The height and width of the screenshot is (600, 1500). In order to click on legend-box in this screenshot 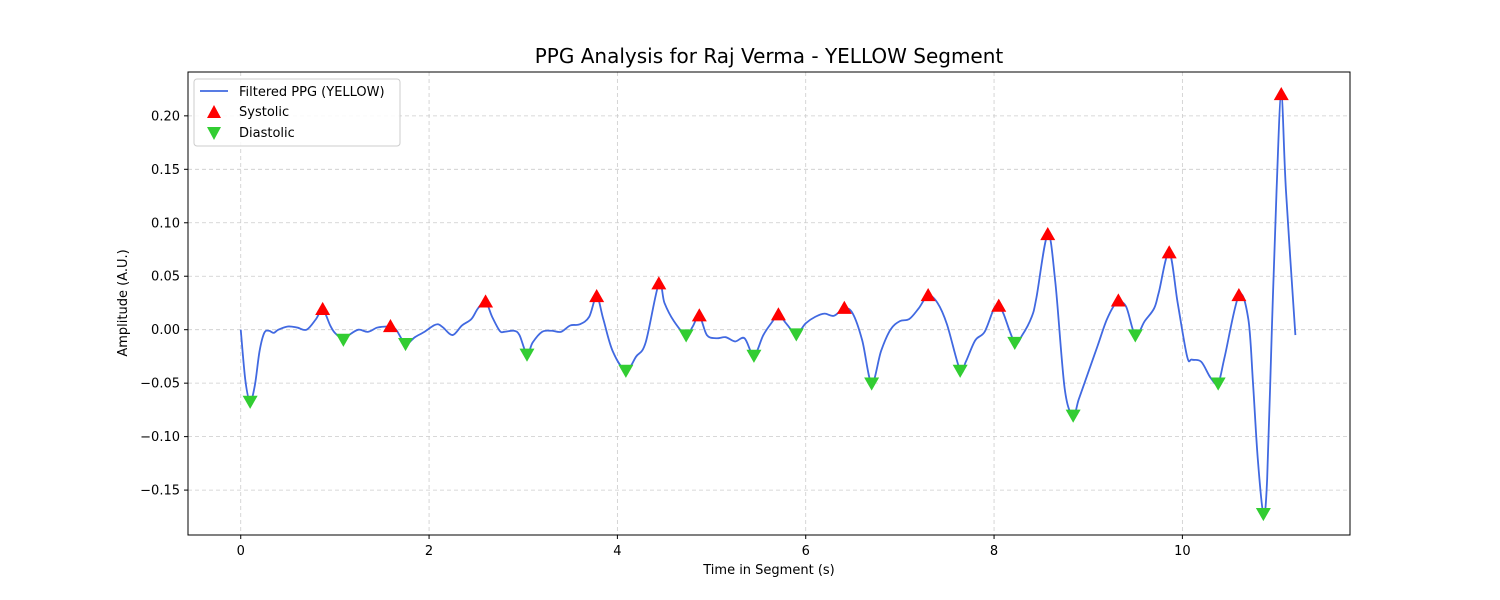, I will do `click(297, 112)`.